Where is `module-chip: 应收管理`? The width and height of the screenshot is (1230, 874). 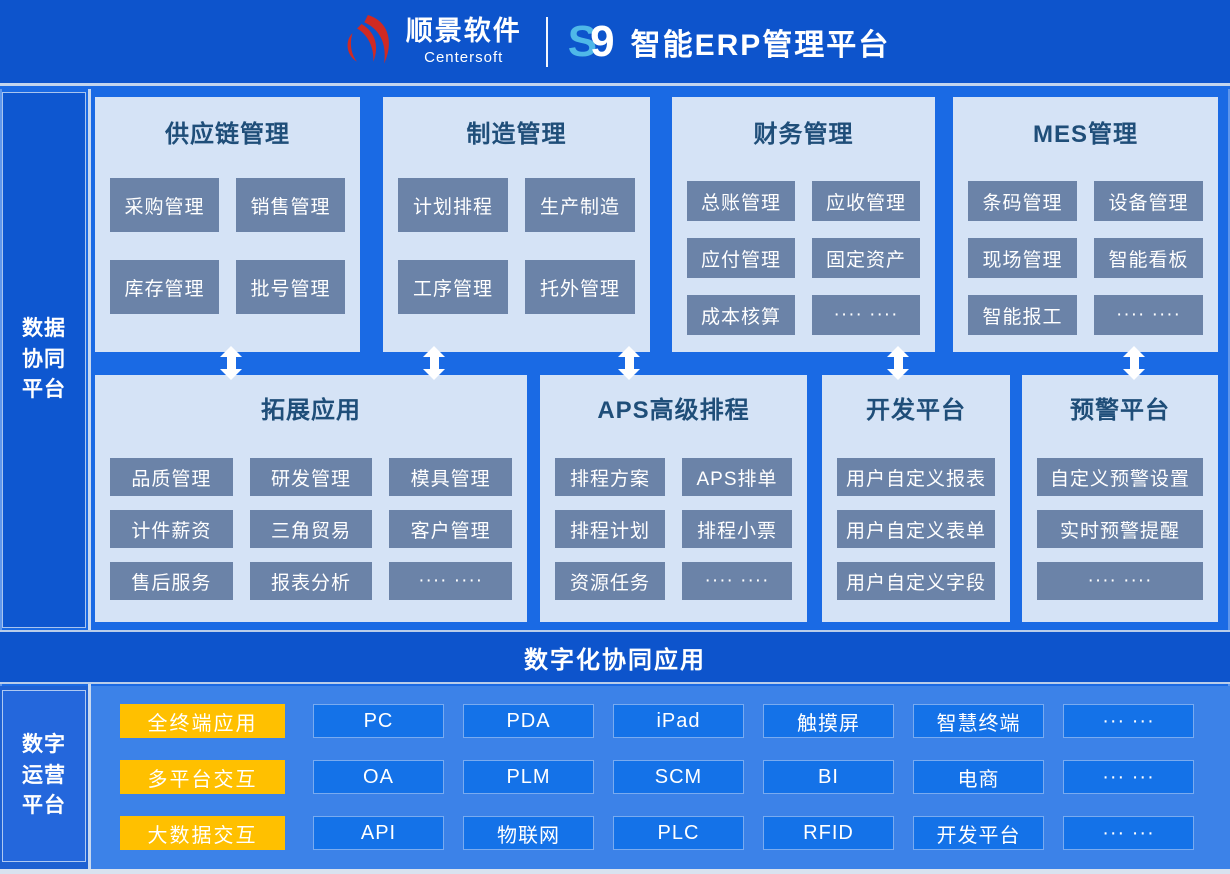
module-chip: 应收管理 is located at coordinates (866, 201).